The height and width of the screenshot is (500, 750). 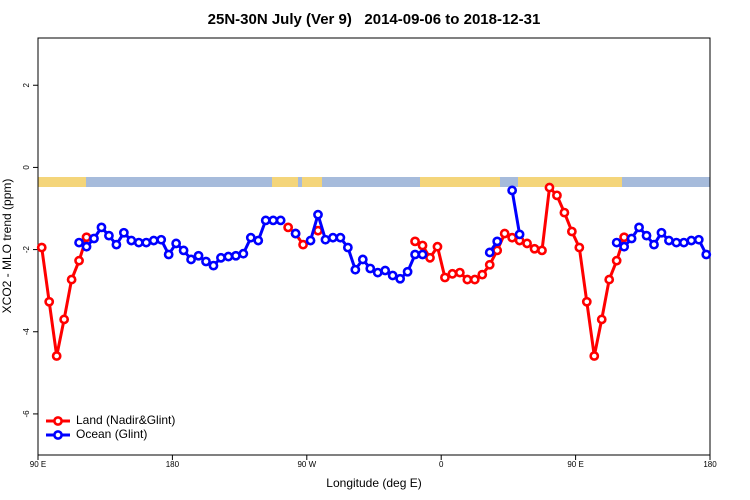 What do you see at coordinates (7, 246) in the screenshot?
I see `y-axis-label: XCO2 - MLO trend (ppm)` at bounding box center [7, 246].